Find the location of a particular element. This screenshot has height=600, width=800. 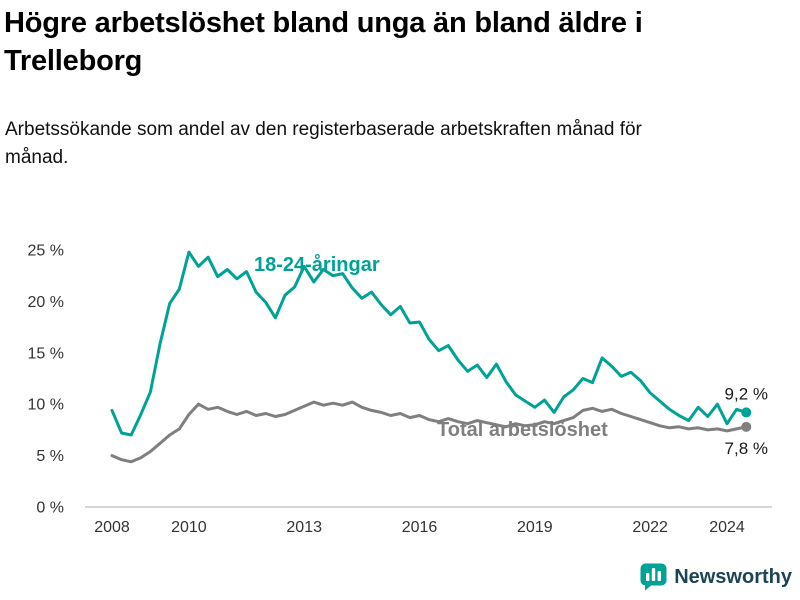

brand-footer: Newsworthy is located at coordinates (716, 577).